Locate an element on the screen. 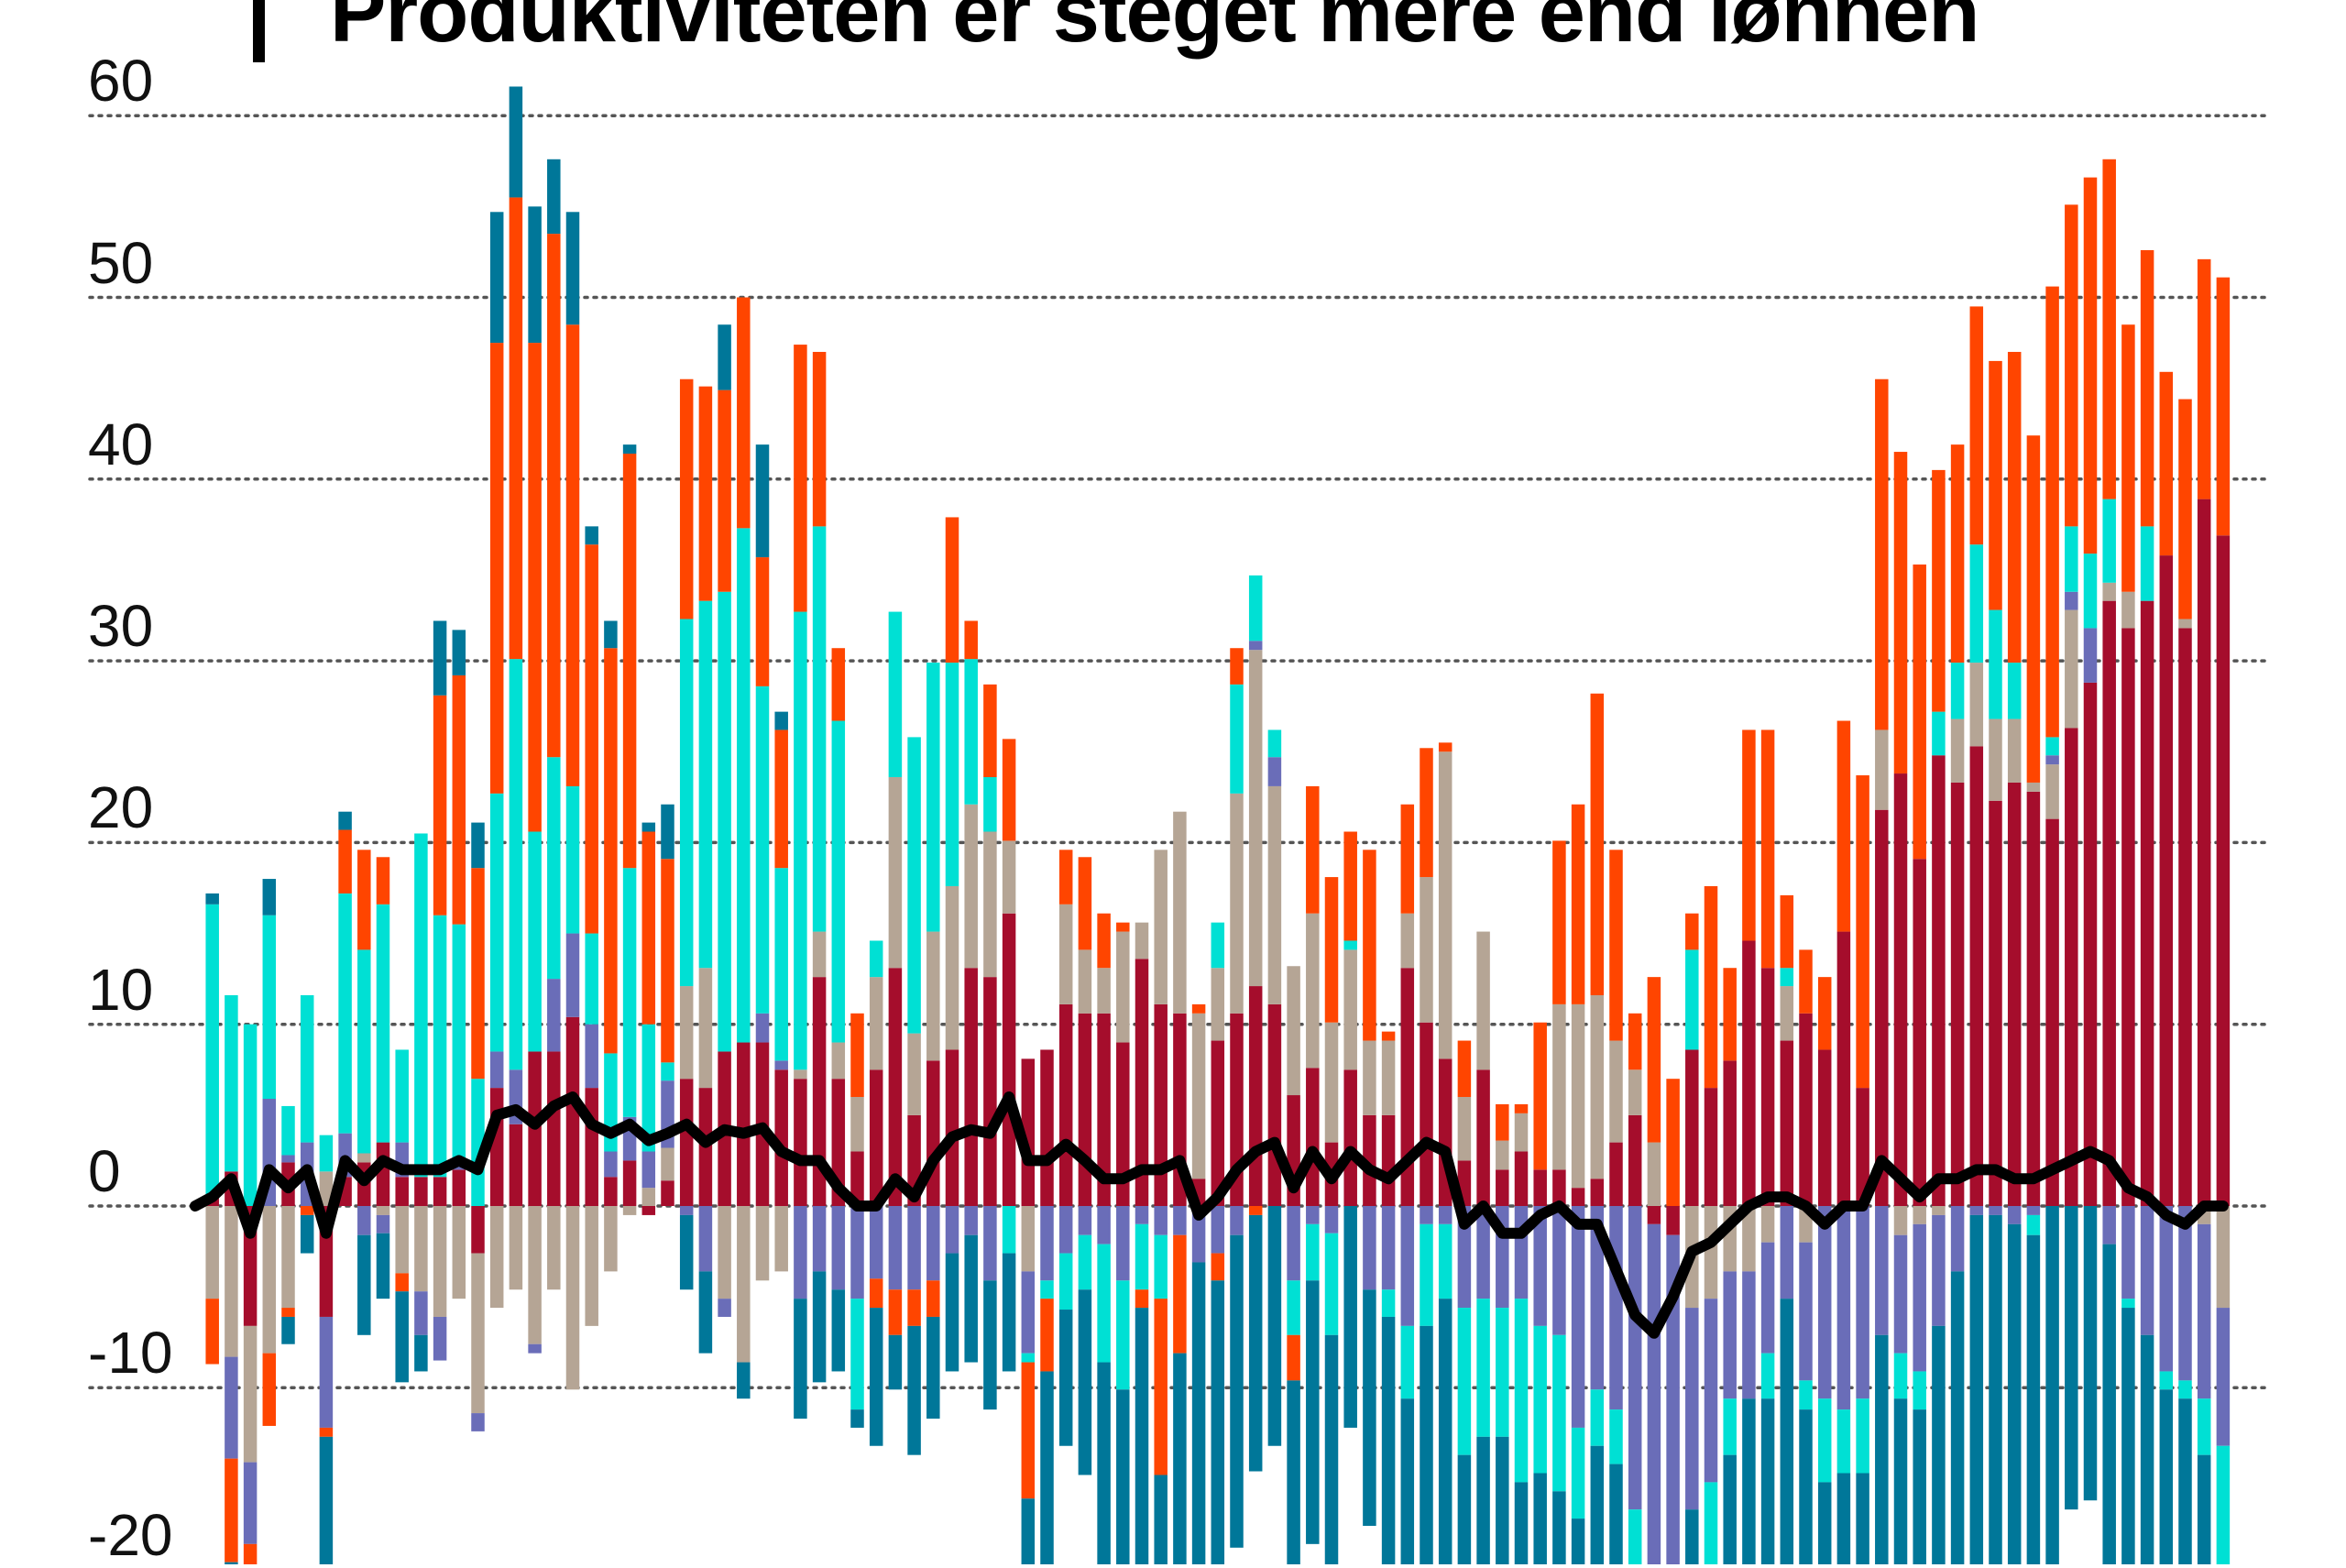  y-tick-label: -20 is located at coordinates (131, 1534).